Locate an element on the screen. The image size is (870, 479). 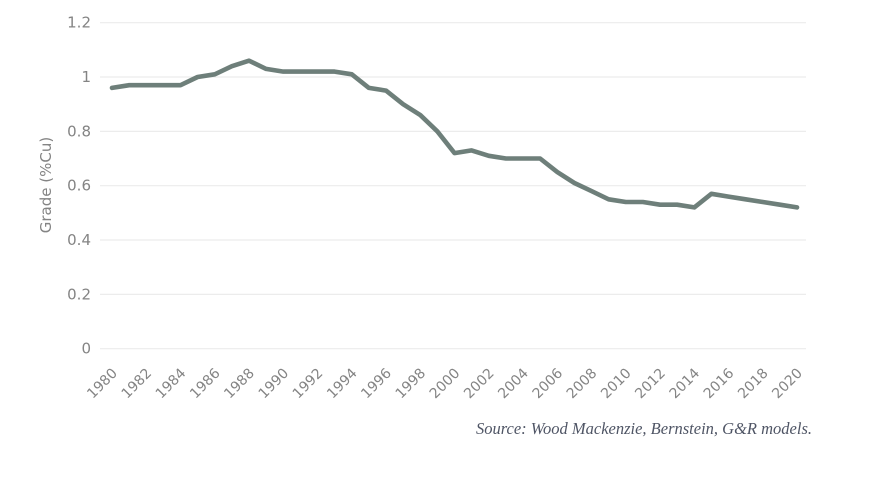
x-tick-label: 1984 is located at coordinates (171, 383).